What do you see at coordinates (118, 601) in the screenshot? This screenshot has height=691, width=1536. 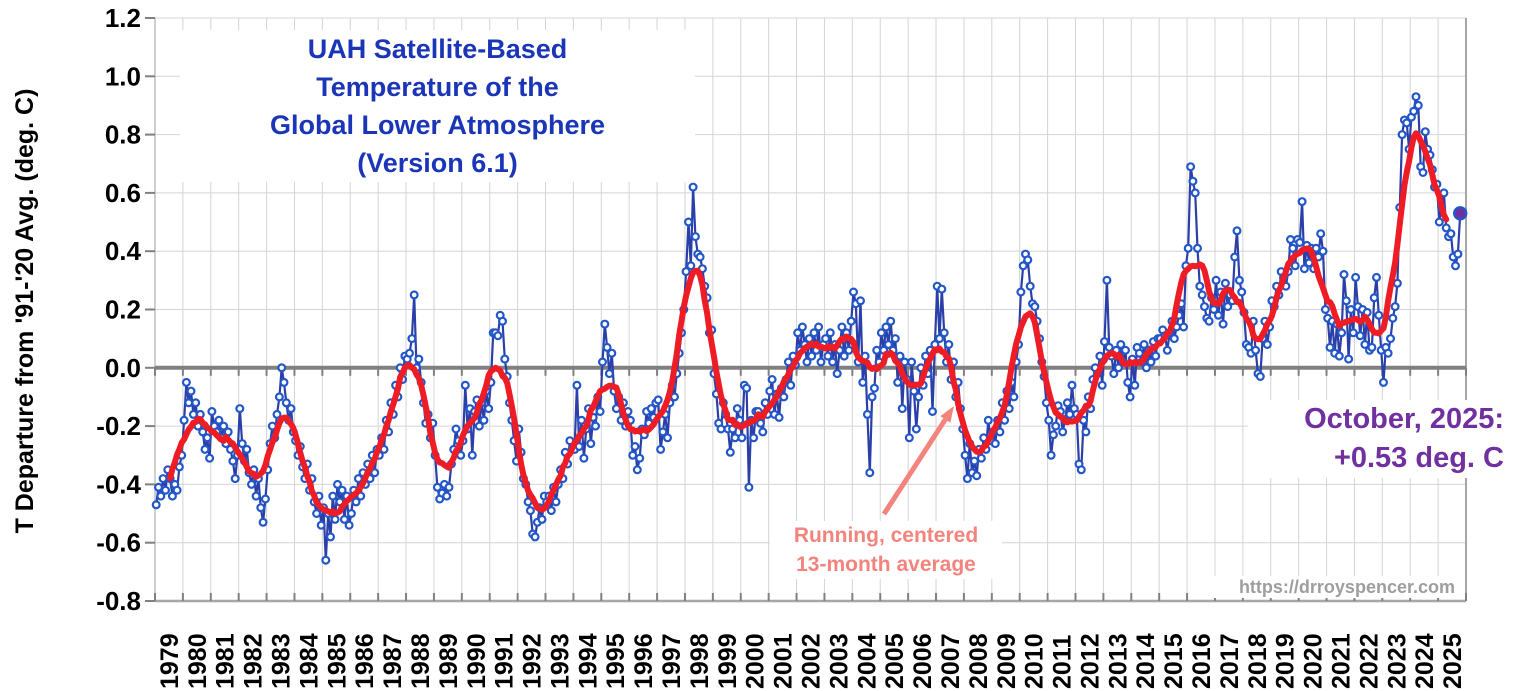 I see `y-tick-label: -0.8` at bounding box center [118, 601].